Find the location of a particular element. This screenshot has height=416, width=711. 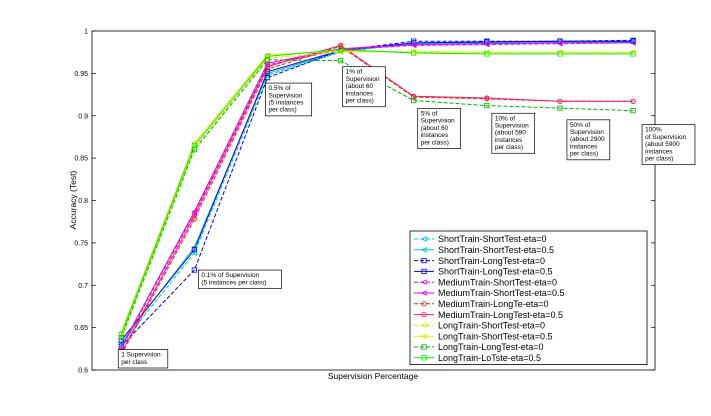

annotation-line: (5 instances per class) is located at coordinates (233, 282).